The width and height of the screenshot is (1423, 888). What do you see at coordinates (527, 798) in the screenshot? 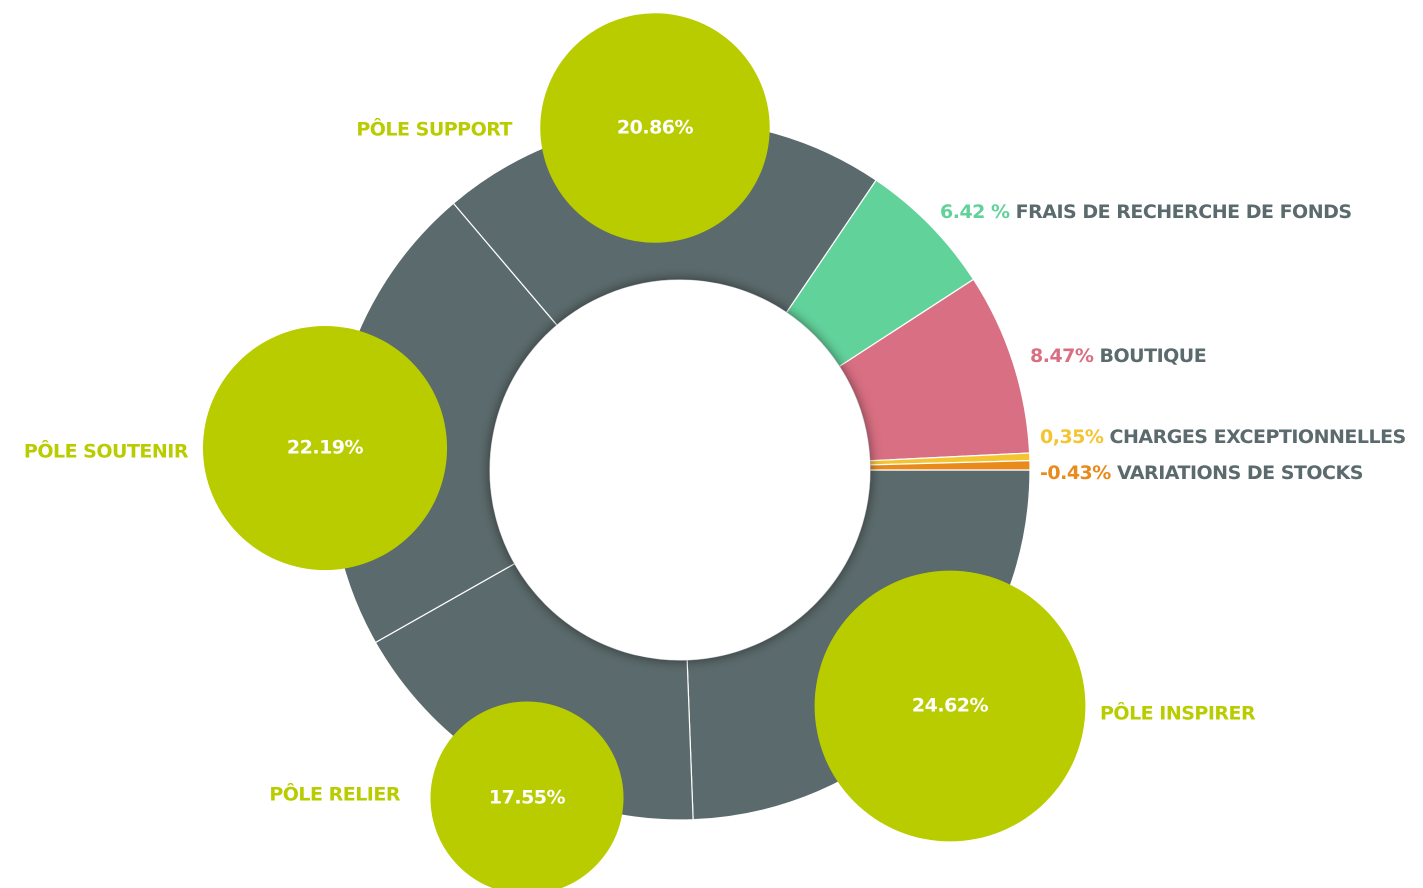
I see `bubble-value-label: 17.55%` at bounding box center [527, 798].